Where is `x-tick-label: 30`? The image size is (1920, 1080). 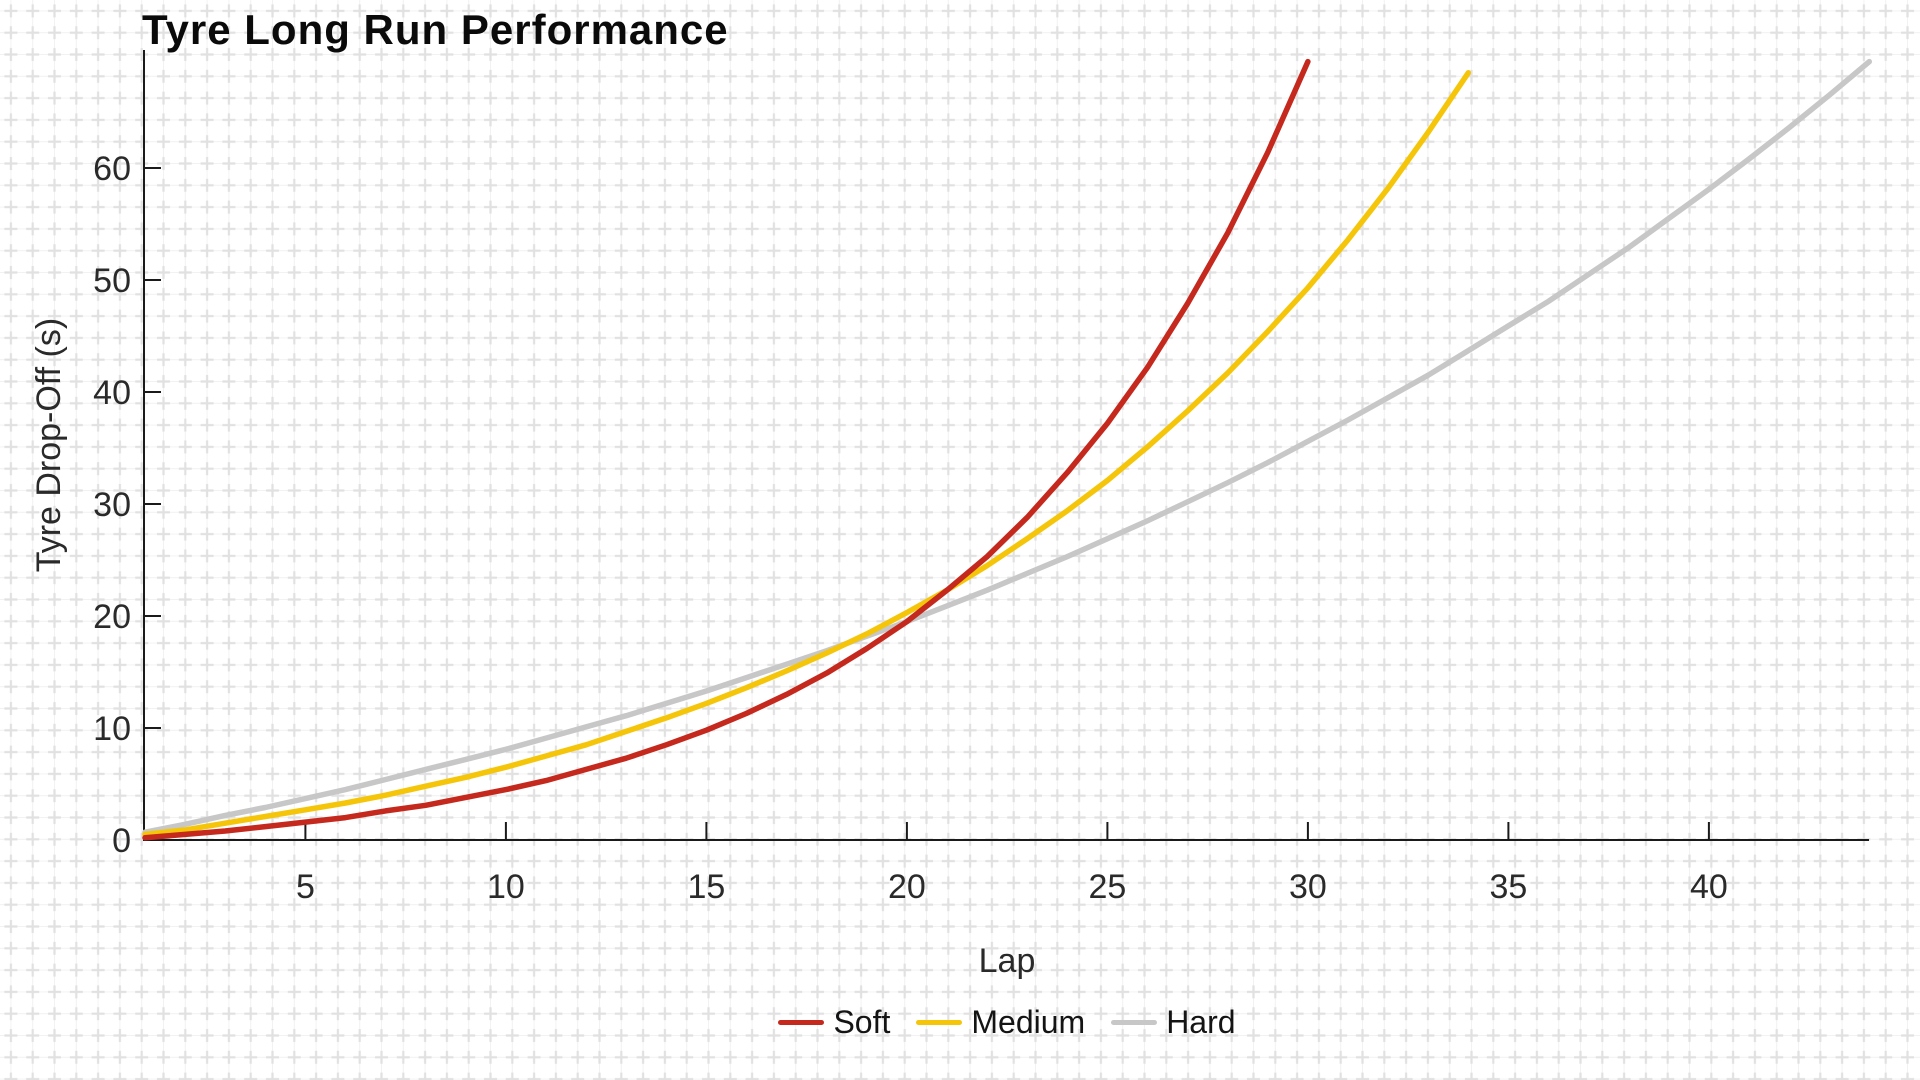 x-tick-label: 30 is located at coordinates (1308, 887).